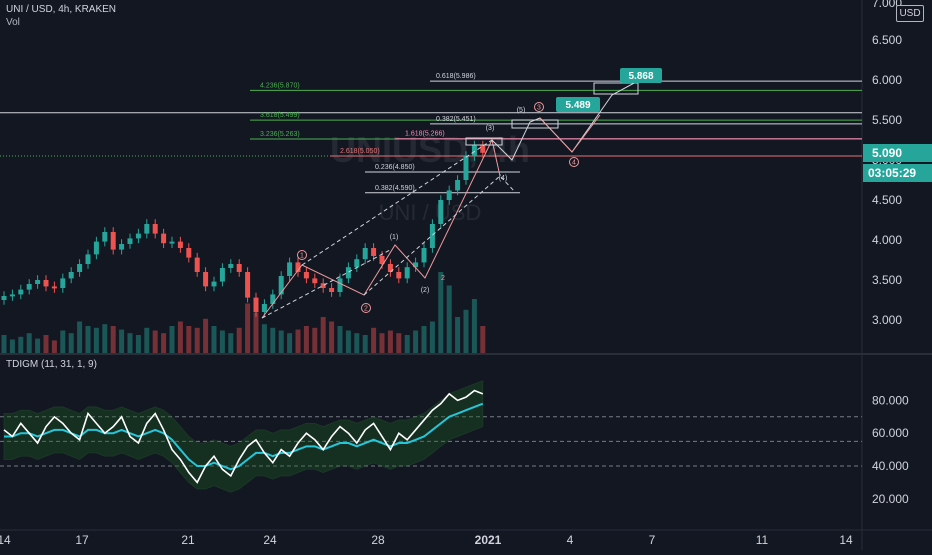 This screenshot has height=555, width=932. I want to click on oscillator-signal-line, so click(244, 436).